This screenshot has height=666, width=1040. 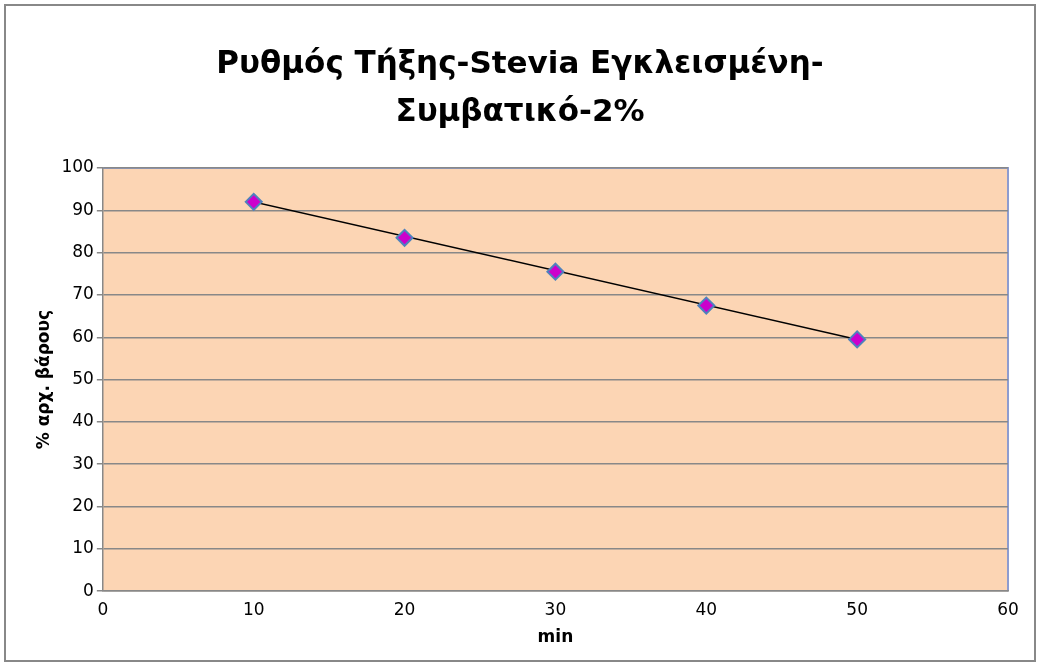 I want to click on y-tick-label: 30, so click(x=83, y=462).